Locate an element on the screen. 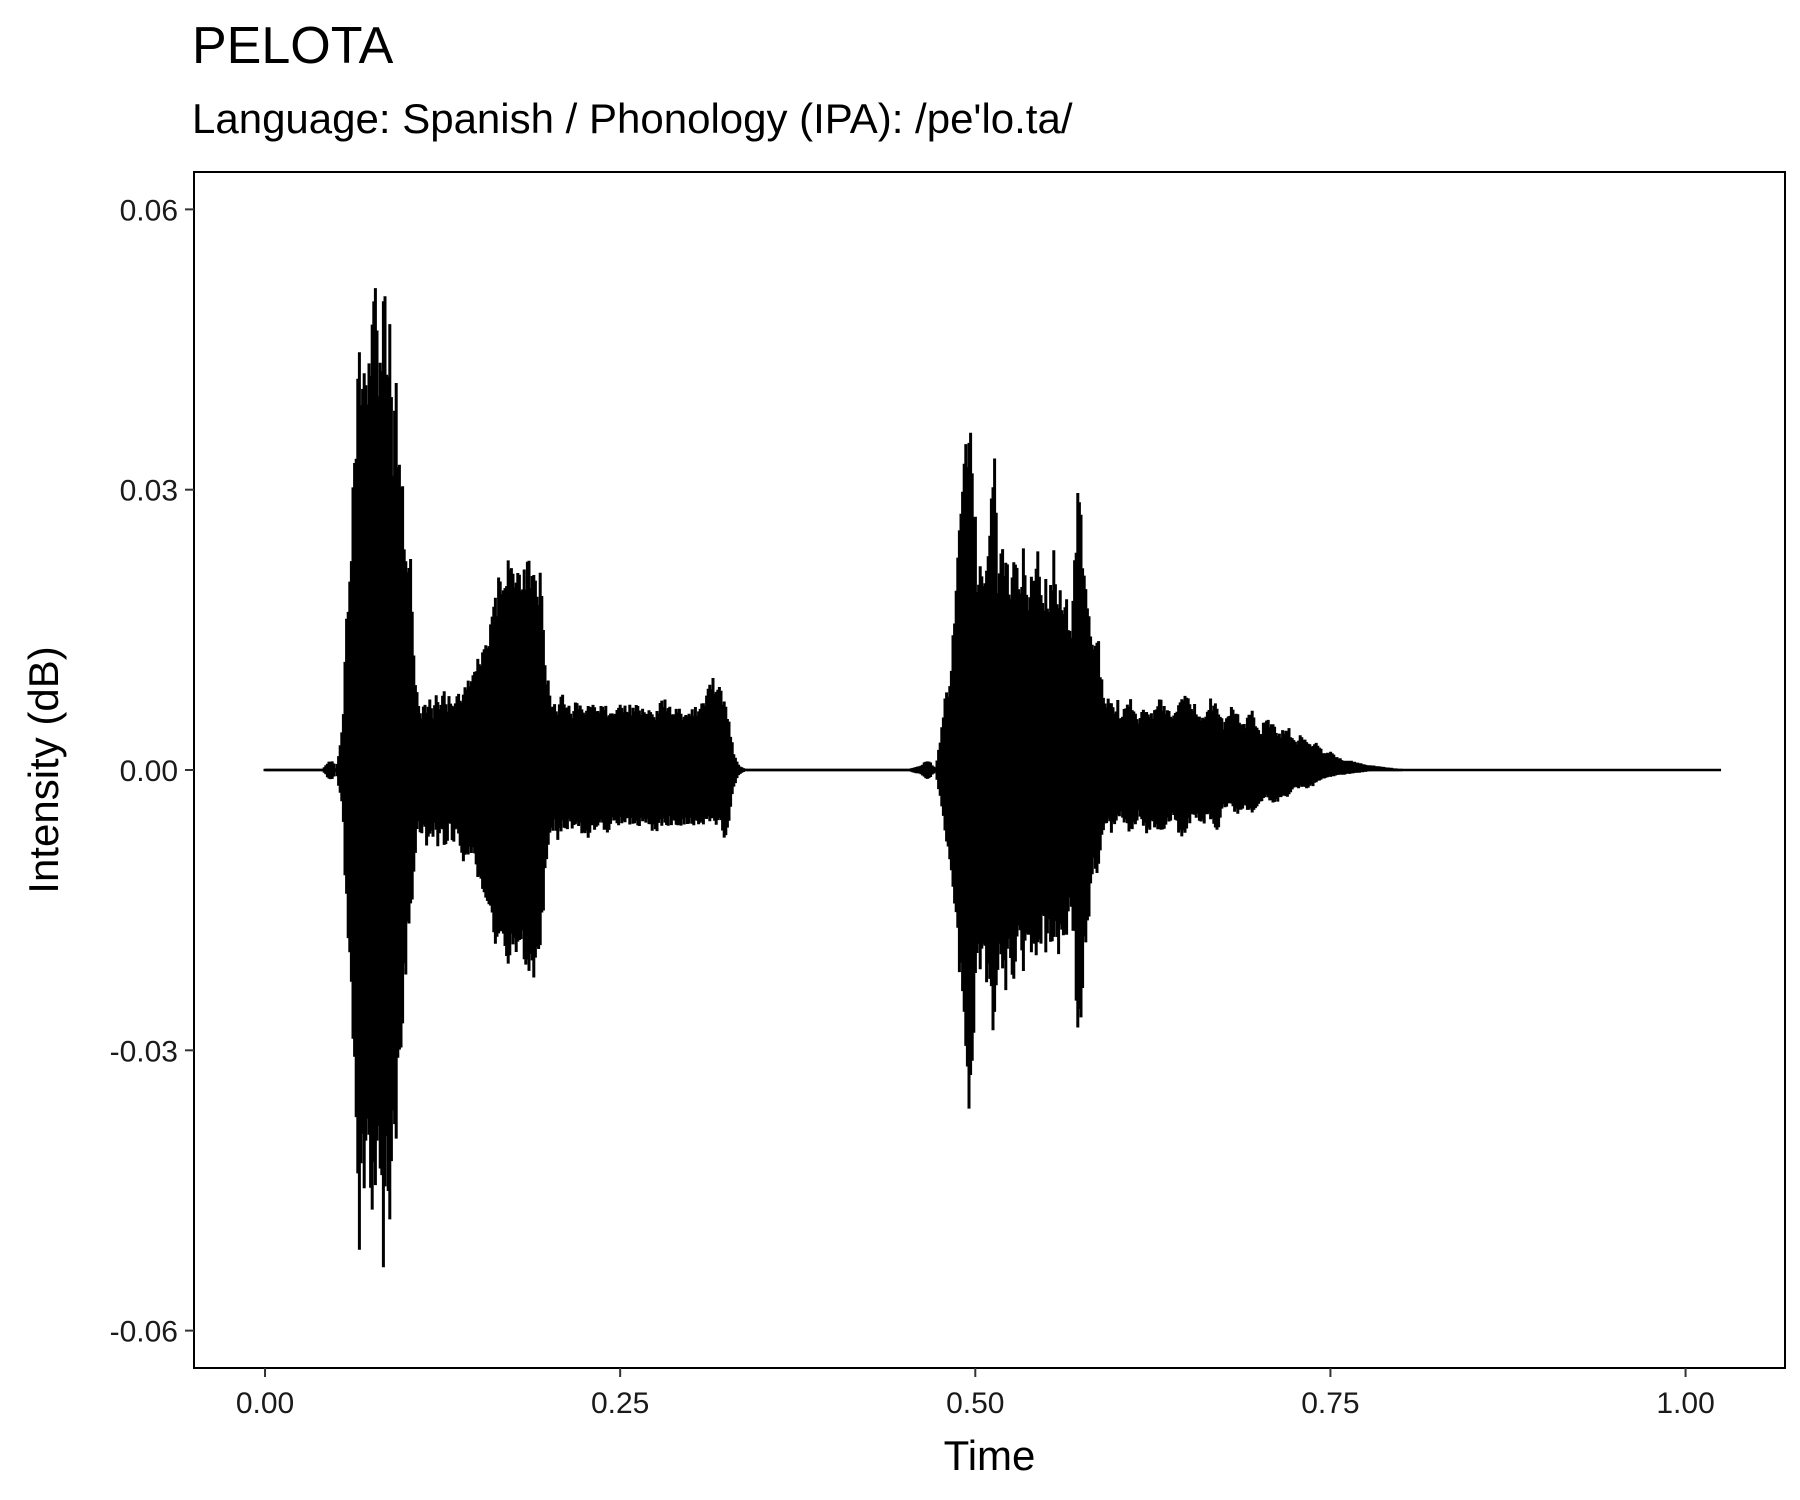 The width and height of the screenshot is (1800, 1500). y-tick-label: -0.06 is located at coordinates (144, 1332).